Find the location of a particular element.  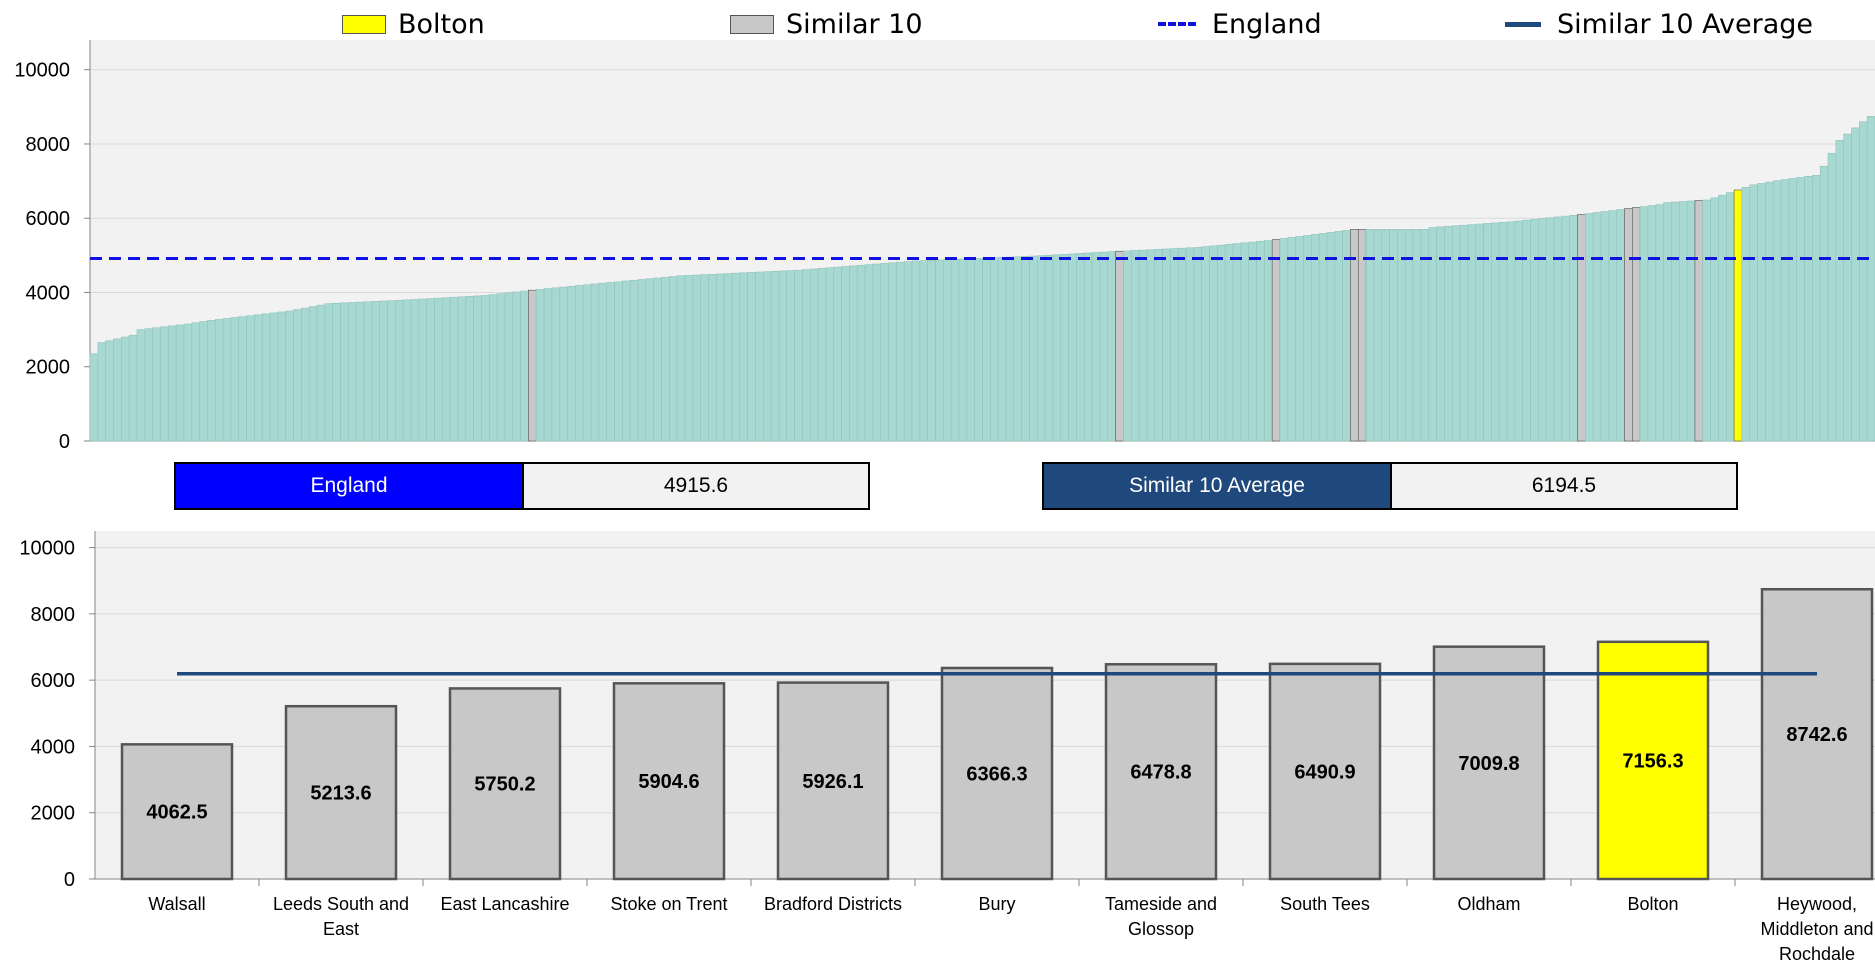

england-summary-label: England is located at coordinates (350, 486).